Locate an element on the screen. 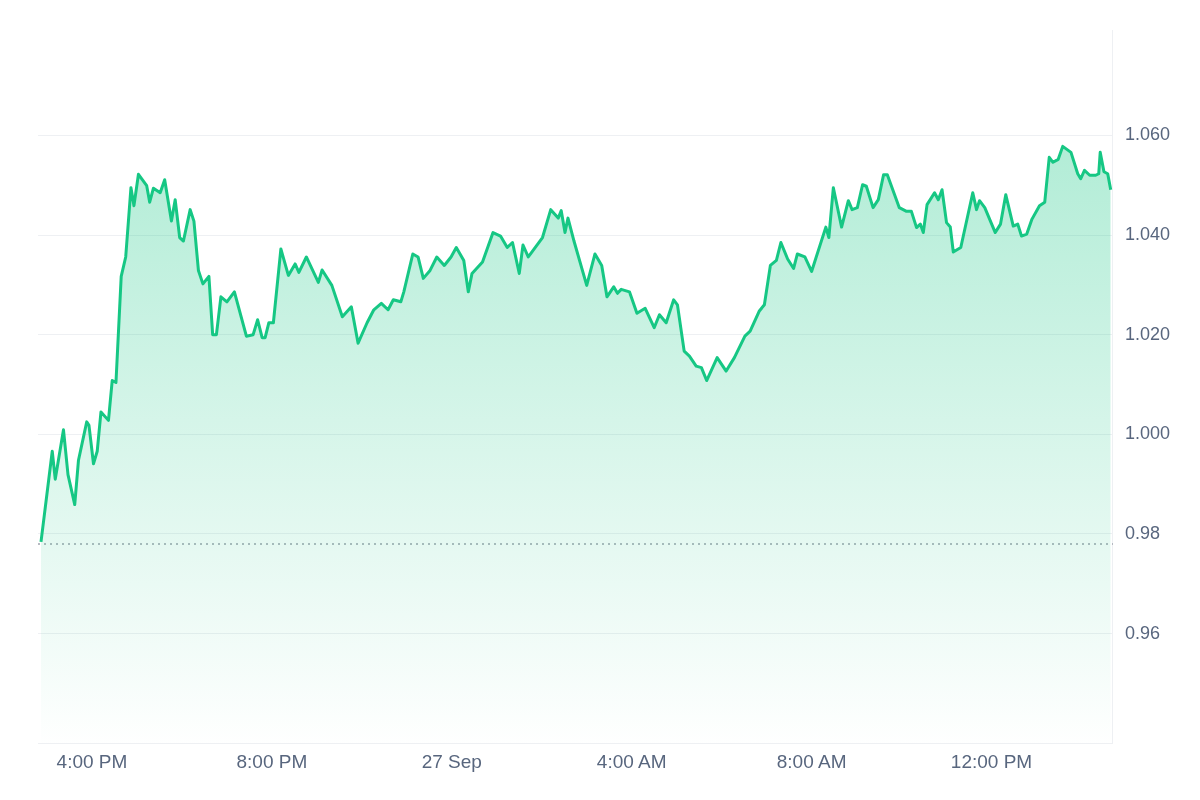 This screenshot has width=1200, height=800. x-tick-label: 12:00 PM is located at coordinates (991, 761).